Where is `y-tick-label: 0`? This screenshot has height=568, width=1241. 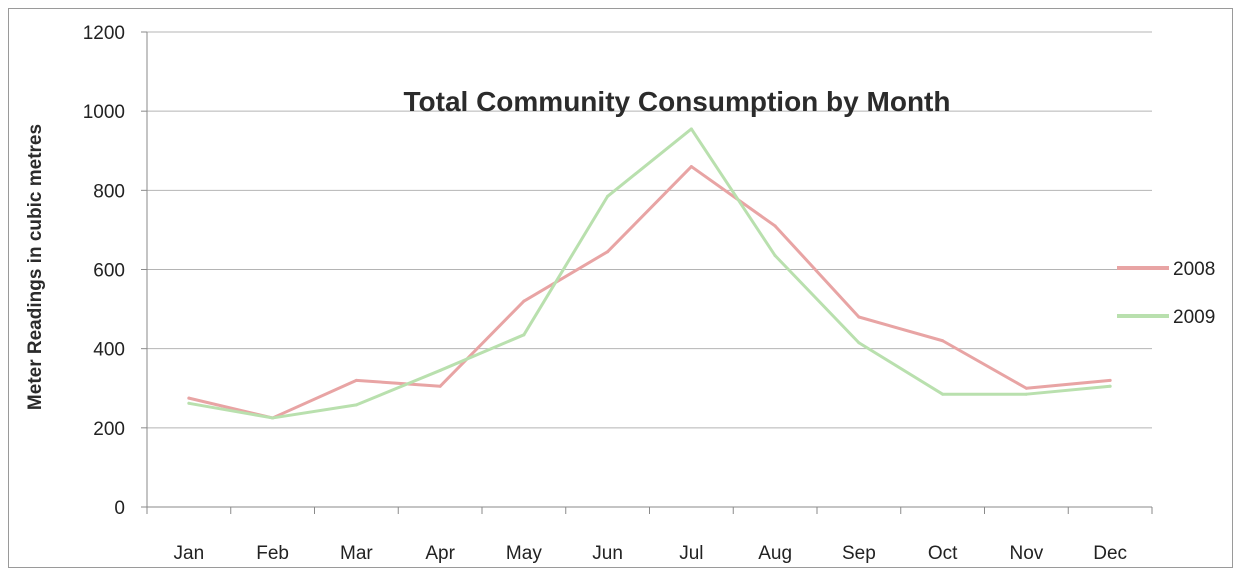
y-tick-label: 0 is located at coordinates (119, 508).